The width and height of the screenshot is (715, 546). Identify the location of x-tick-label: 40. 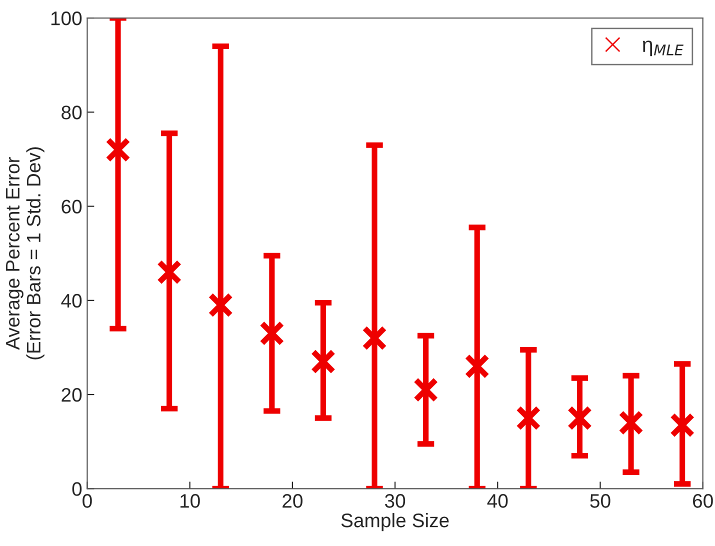
(497, 501).